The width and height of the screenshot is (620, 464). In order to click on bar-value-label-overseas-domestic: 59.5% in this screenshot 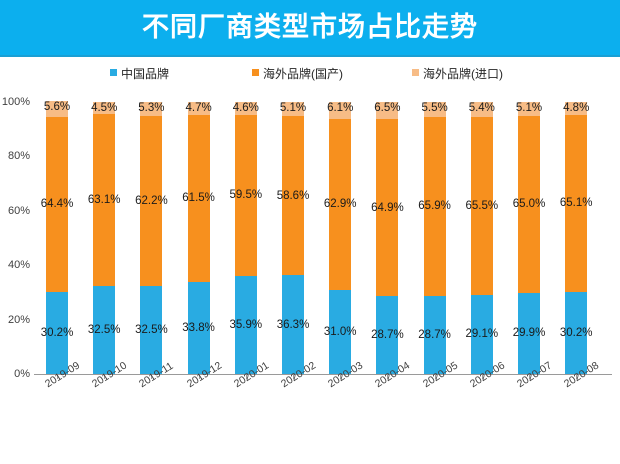, I will do `click(246, 195)`.